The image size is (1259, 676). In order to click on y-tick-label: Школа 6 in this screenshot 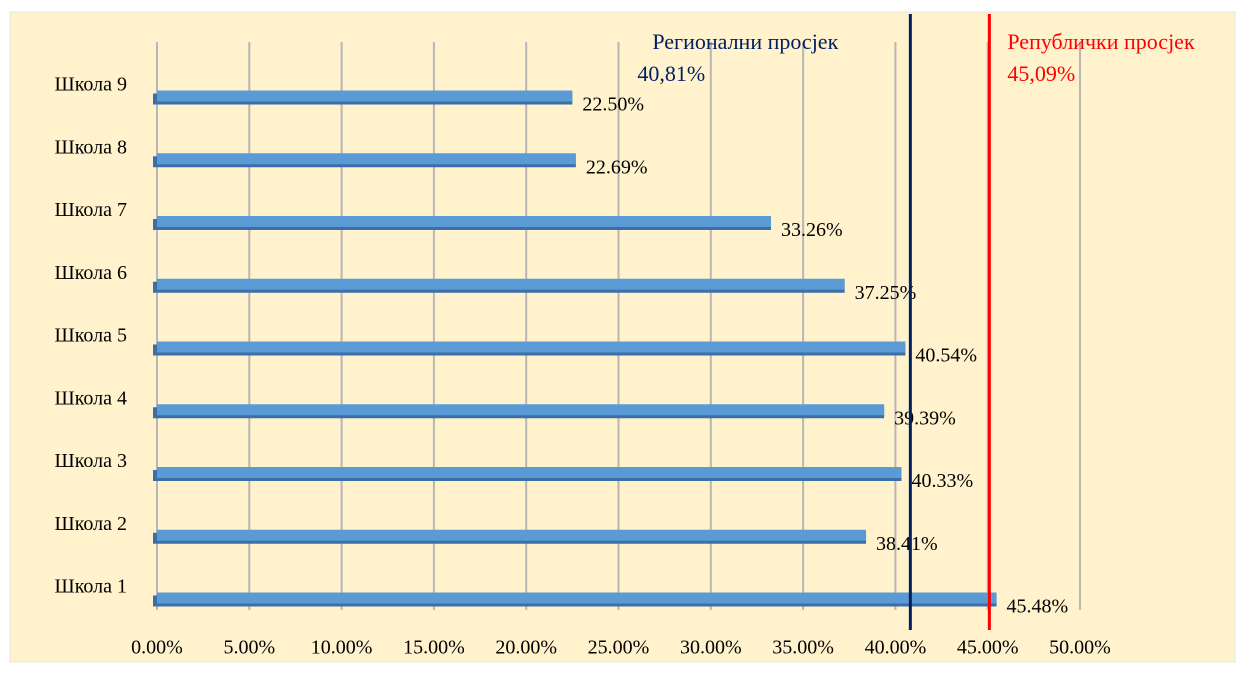, I will do `click(91, 273)`.